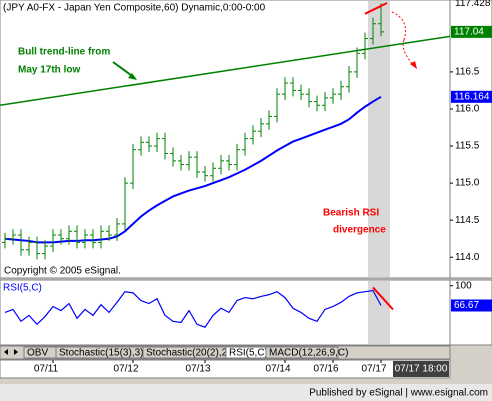 The image size is (492, 401). I want to click on high-label: 117.428, so click(473, 4).